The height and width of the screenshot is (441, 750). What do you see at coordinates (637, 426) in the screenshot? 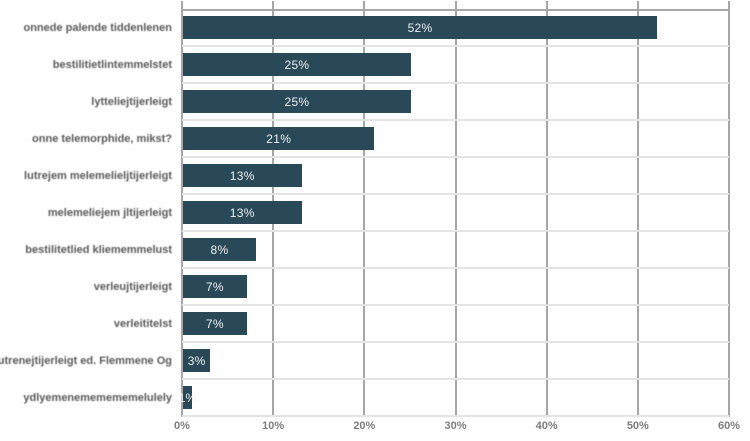
I see `x-tick-label: 50%` at bounding box center [637, 426].